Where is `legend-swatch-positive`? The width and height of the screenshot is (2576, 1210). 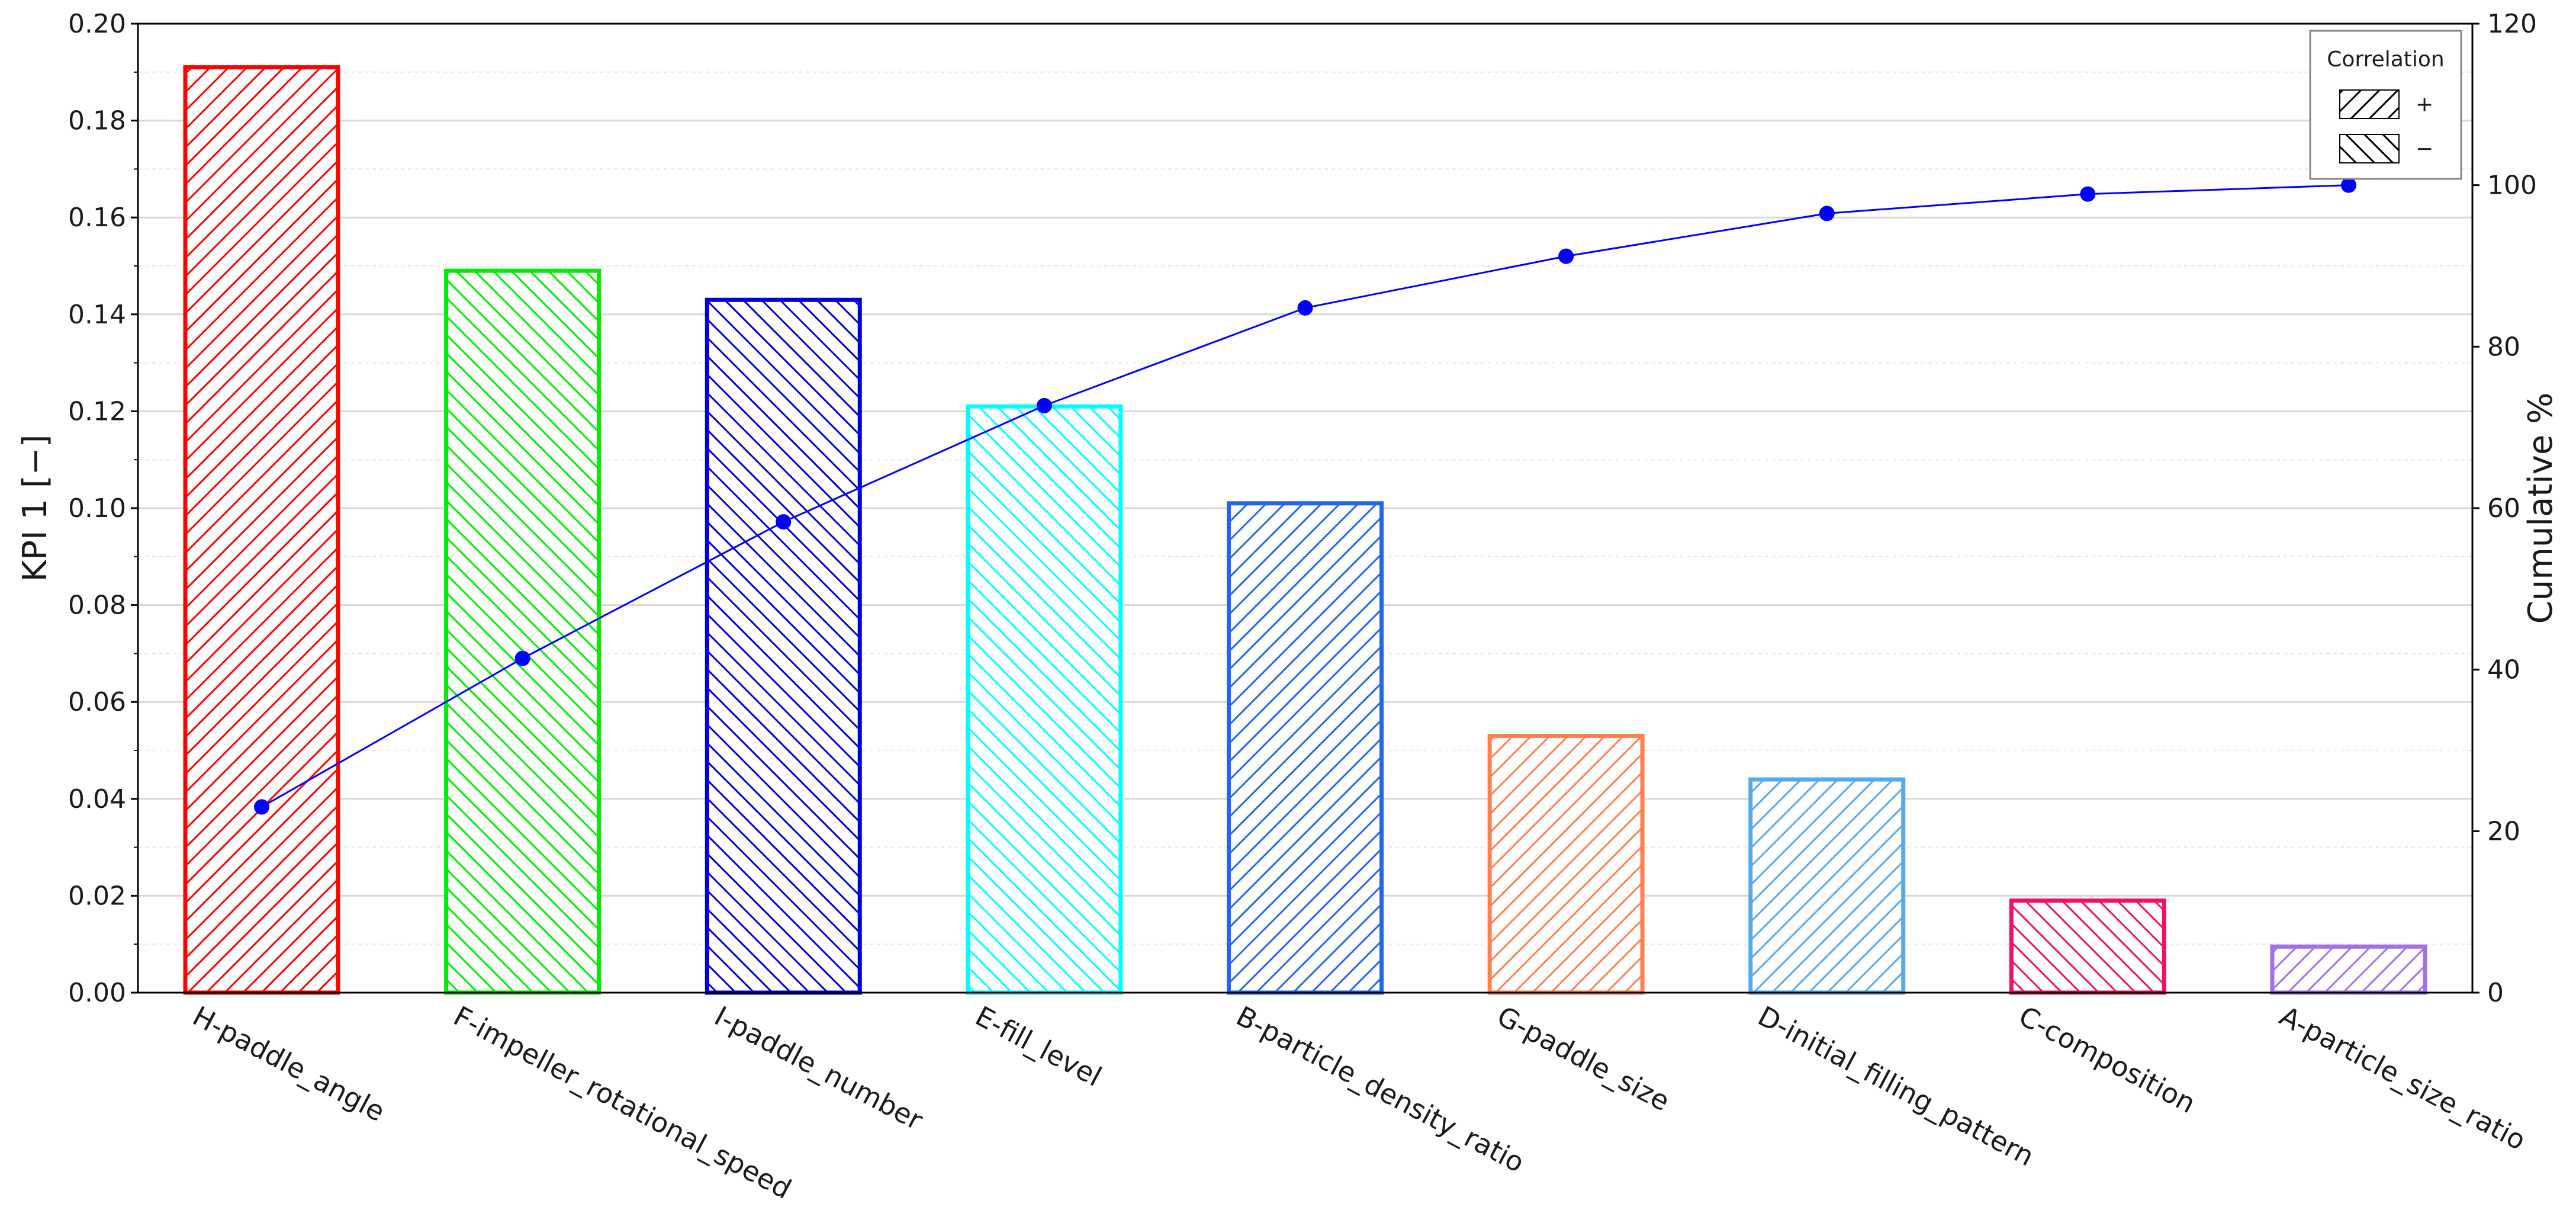 legend-swatch-positive is located at coordinates (2370, 104).